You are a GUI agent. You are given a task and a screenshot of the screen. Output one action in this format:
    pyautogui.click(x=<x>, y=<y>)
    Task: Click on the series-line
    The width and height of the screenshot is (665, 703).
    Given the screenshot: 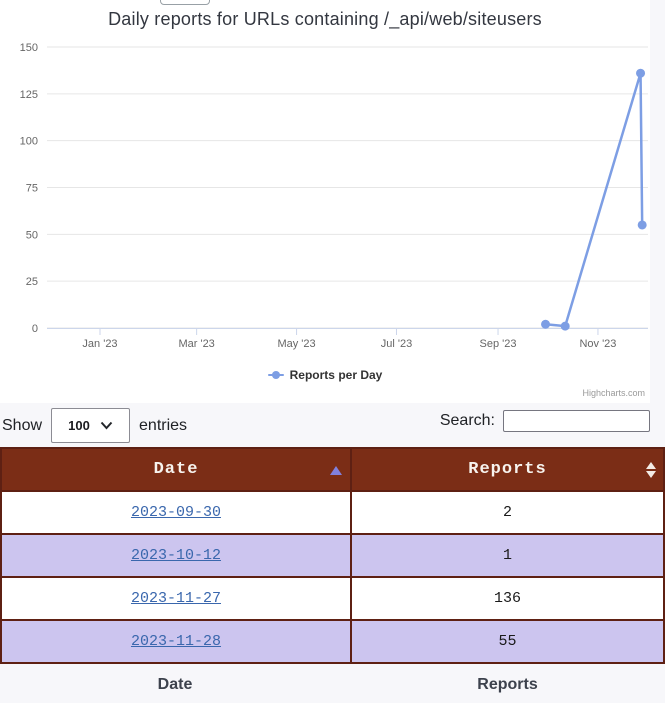 What is the action you would take?
    pyautogui.click(x=594, y=199)
    